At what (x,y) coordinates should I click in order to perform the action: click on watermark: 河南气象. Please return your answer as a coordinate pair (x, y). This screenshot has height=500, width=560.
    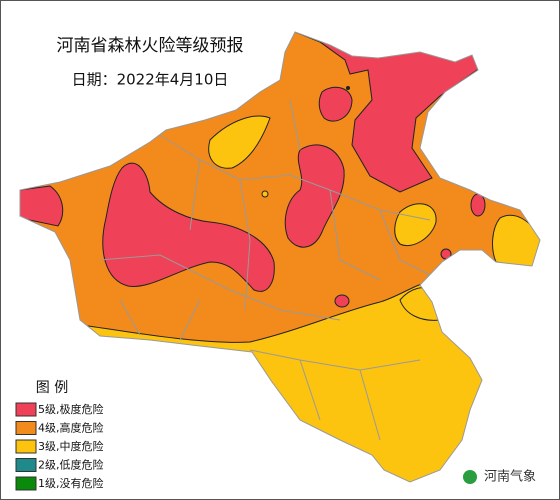
    Looking at the image, I should click on (510, 477).